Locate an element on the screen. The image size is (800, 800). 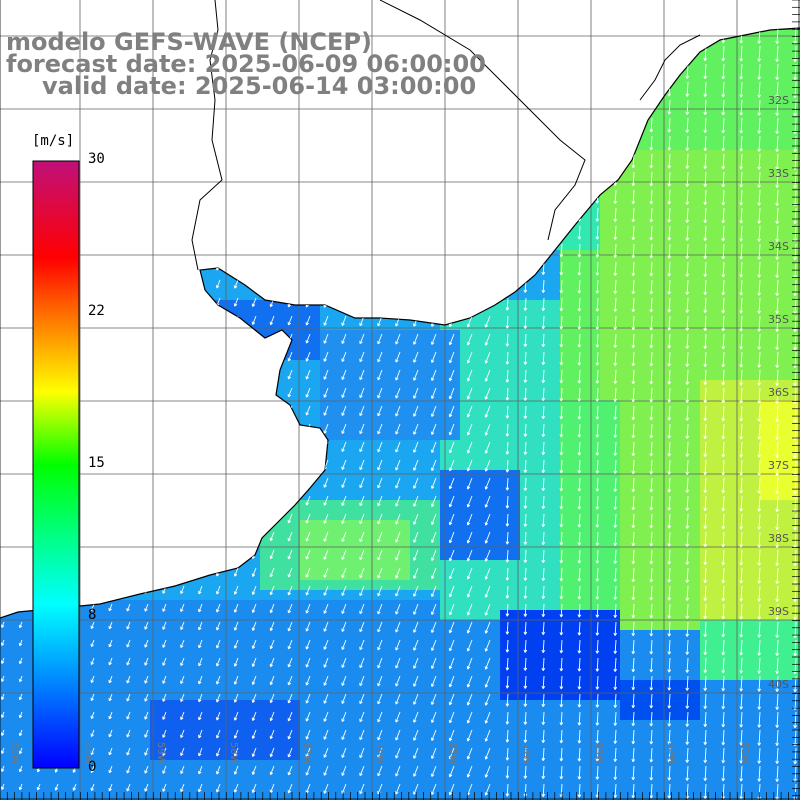
title-valid-date: valid date: 2025-06-14 03:00:00 is located at coordinates (259, 86).